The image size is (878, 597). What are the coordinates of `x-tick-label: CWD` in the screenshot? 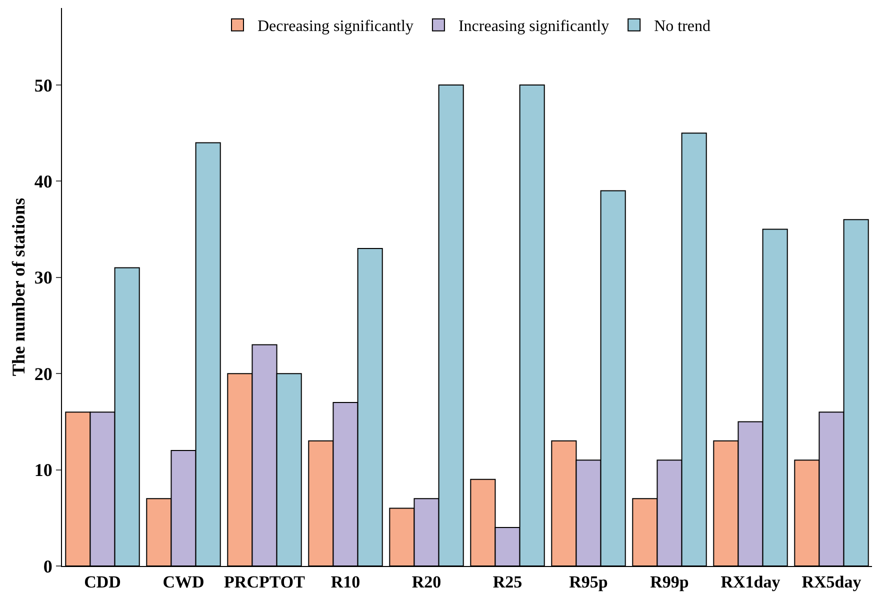 It's located at (183, 582).